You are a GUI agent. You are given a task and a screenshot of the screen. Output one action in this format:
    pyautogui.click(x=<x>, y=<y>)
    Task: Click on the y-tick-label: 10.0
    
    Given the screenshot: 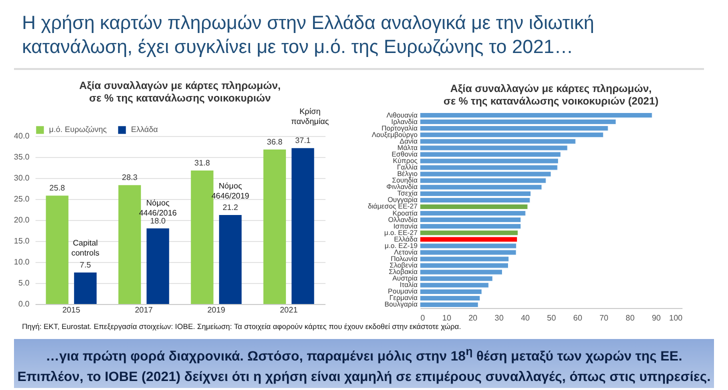 What is the action you would take?
    pyautogui.click(x=22, y=262)
    